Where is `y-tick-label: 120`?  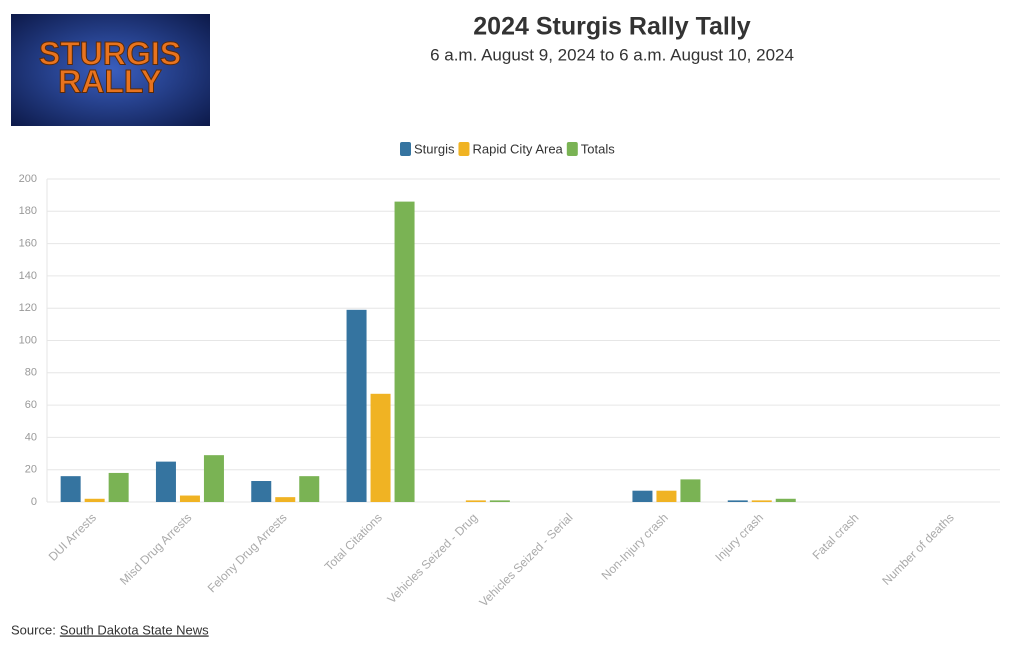 y-tick-label: 120 is located at coordinates (28, 308).